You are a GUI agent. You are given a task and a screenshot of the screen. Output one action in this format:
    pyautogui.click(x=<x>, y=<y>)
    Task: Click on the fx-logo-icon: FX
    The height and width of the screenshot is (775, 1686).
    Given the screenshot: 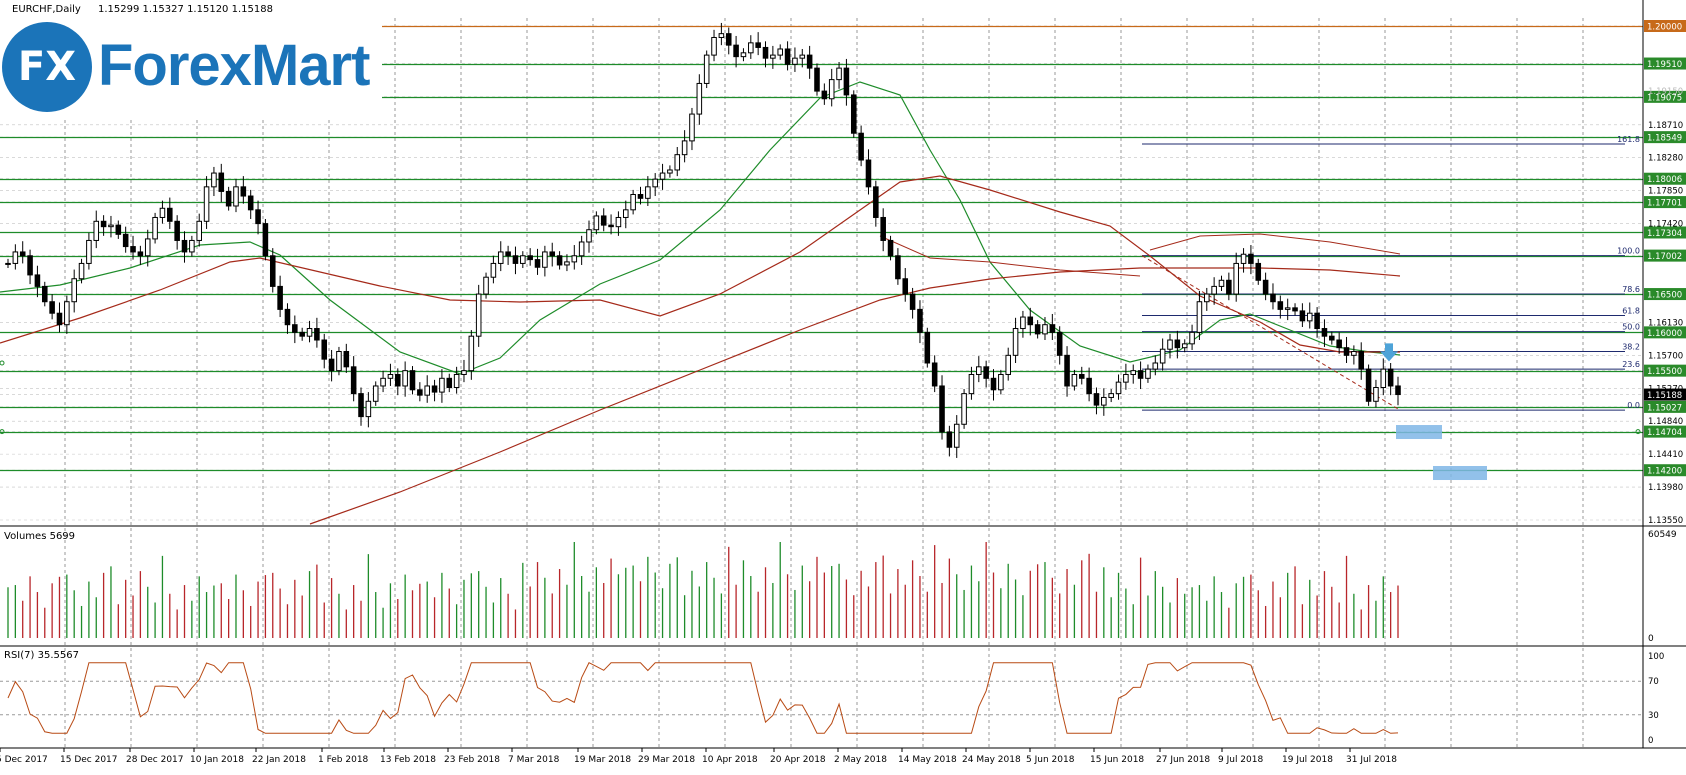 What is the action you would take?
    pyautogui.click(x=47, y=67)
    